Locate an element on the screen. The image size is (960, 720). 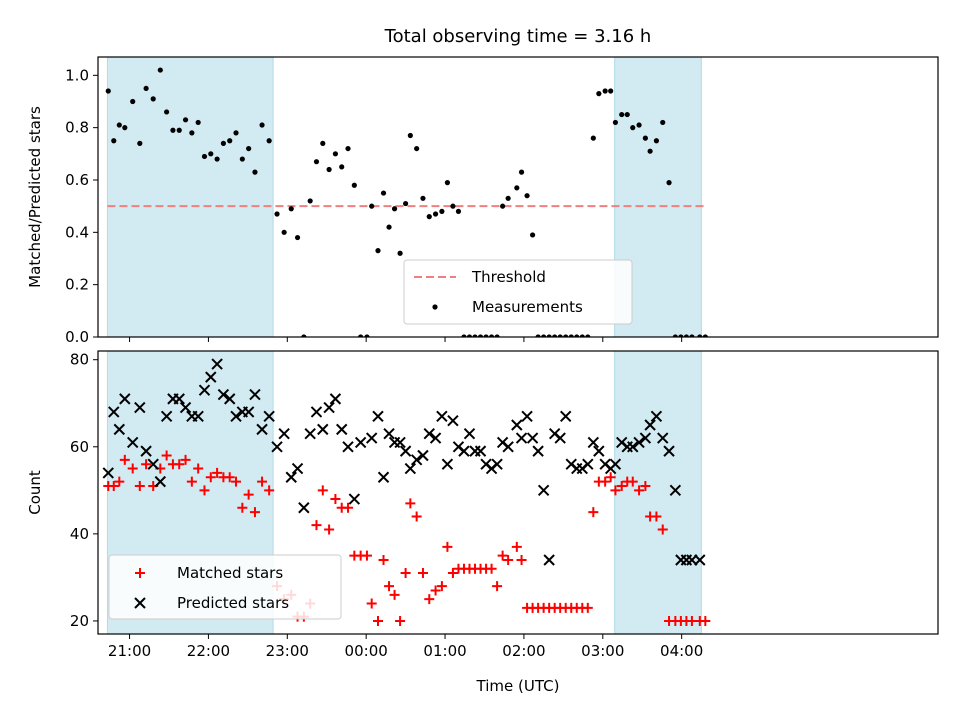
x-axis-label: Time (UTC) is located at coordinates (518, 686).